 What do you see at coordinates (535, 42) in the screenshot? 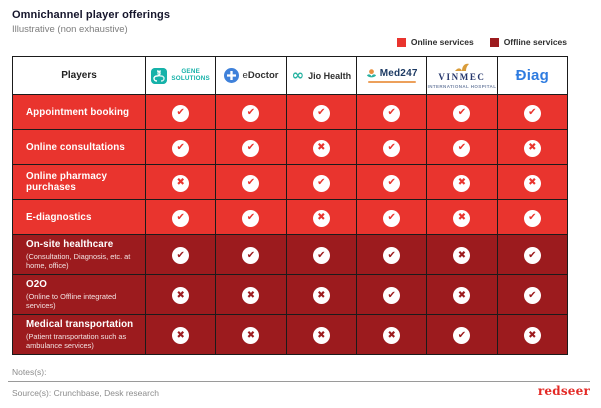
I see `legend-label: Offline services` at bounding box center [535, 42].